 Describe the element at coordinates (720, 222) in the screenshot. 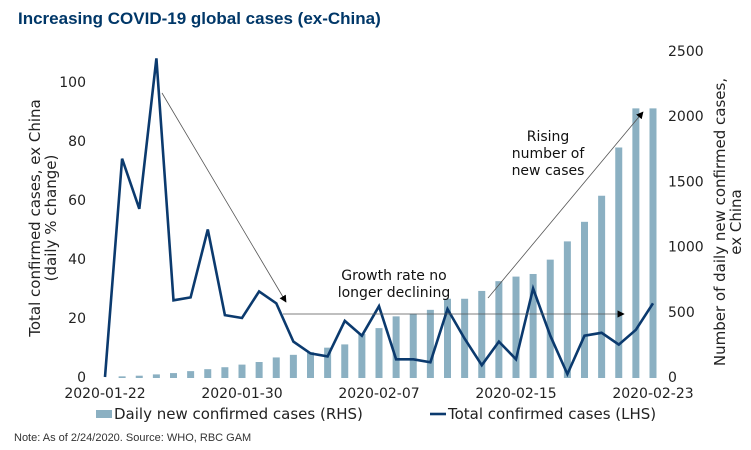

I see `right-axis-label-line1: Number of daily new confirmed cases,` at that location.